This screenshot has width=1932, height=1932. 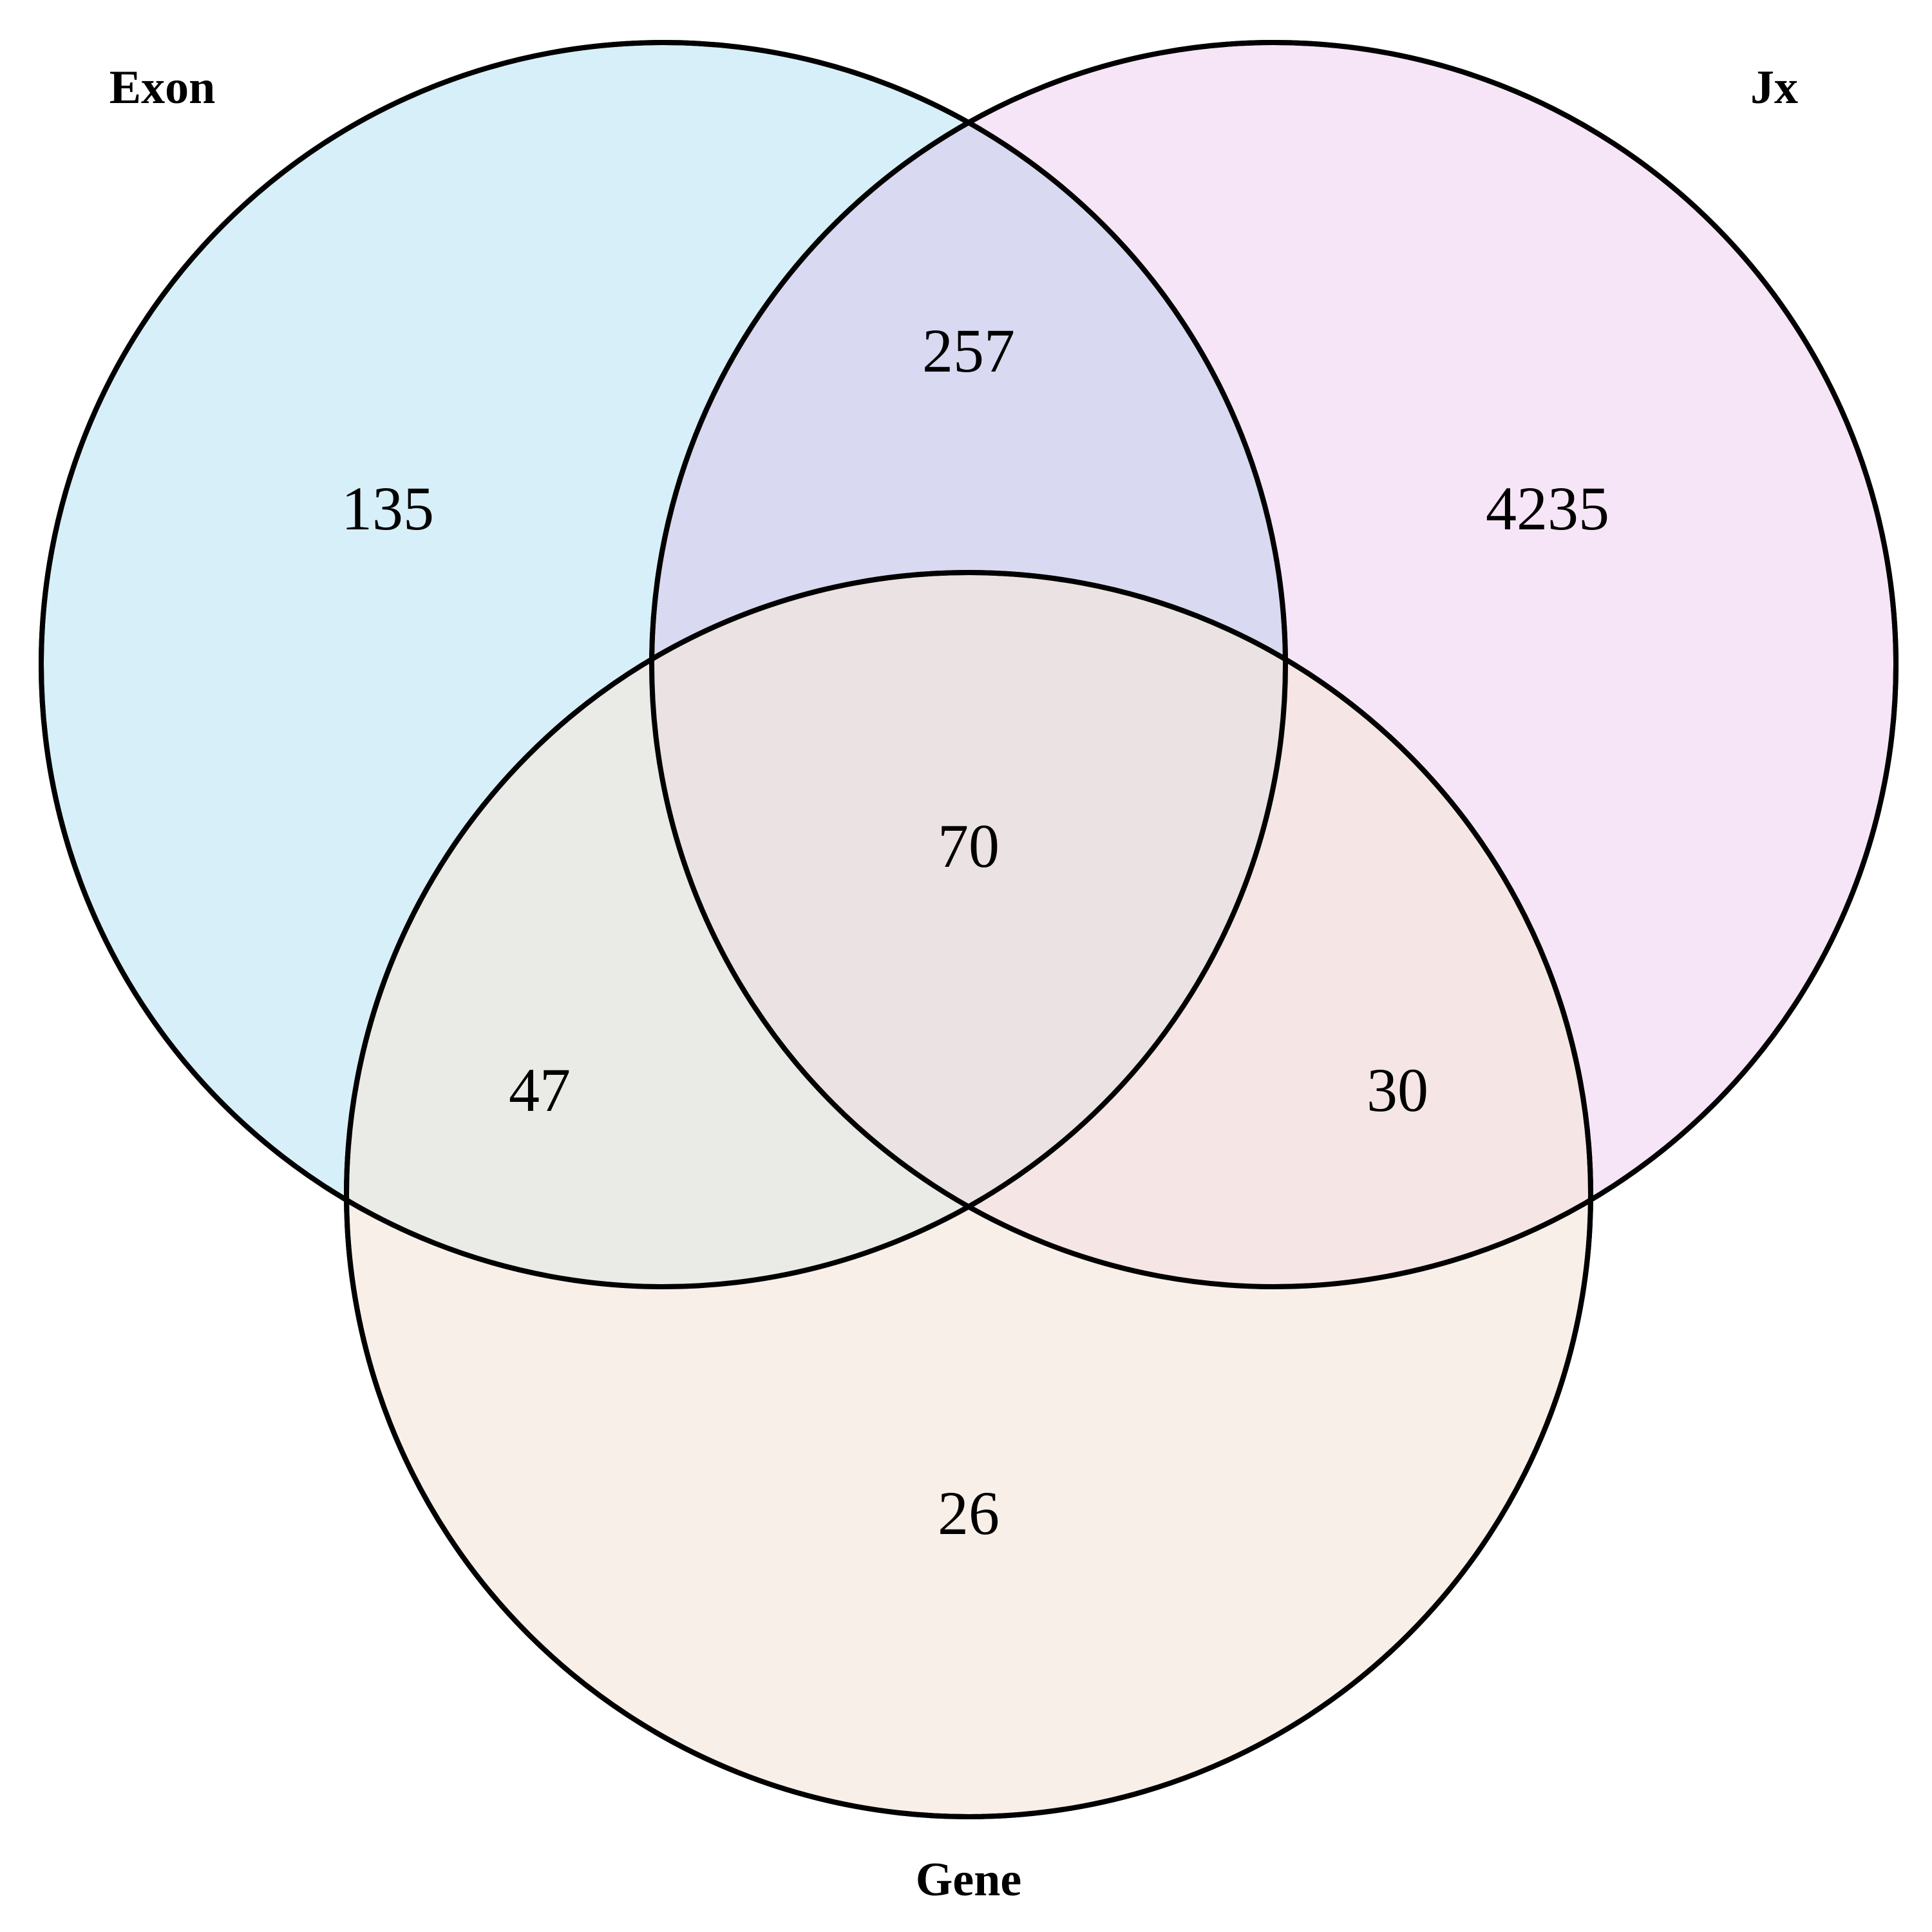 I want to click on count-exon-jx: 257, so click(x=969, y=350).